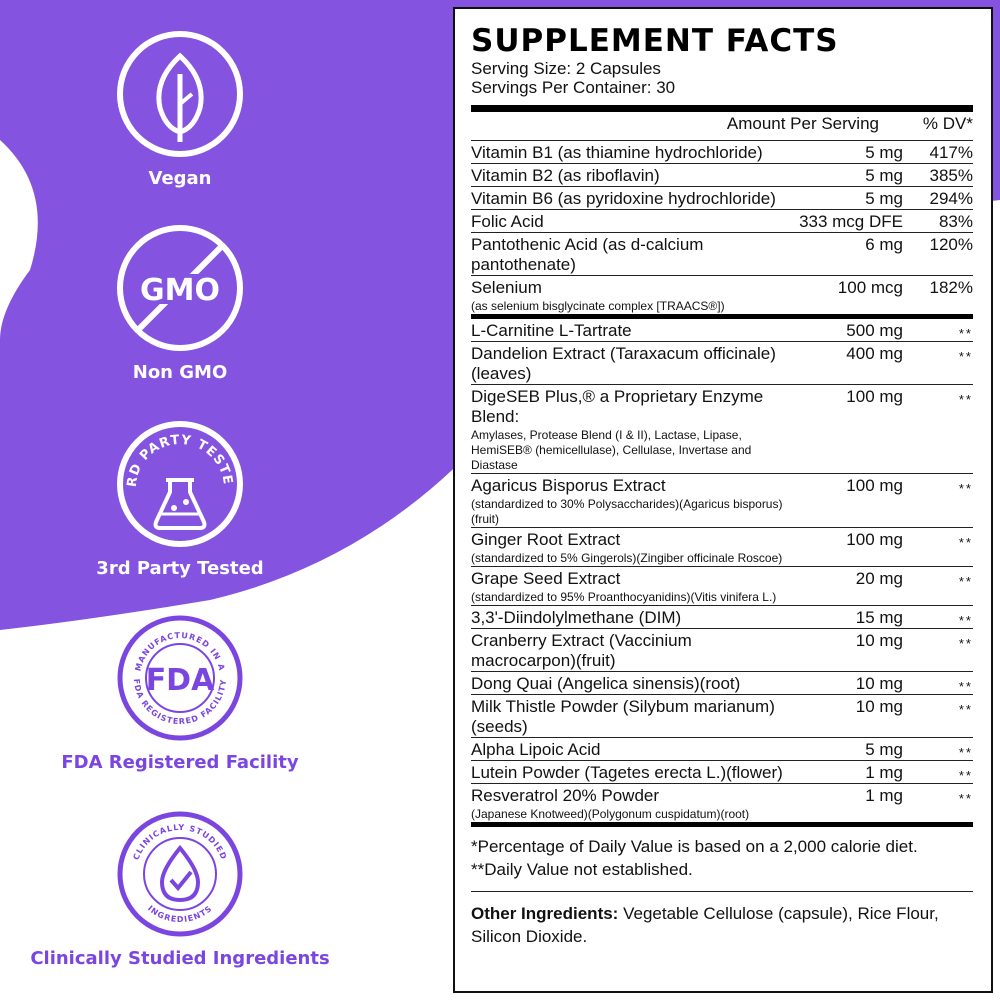  What do you see at coordinates (951, 287) in the screenshot?
I see `row-dv: 182%` at bounding box center [951, 287].